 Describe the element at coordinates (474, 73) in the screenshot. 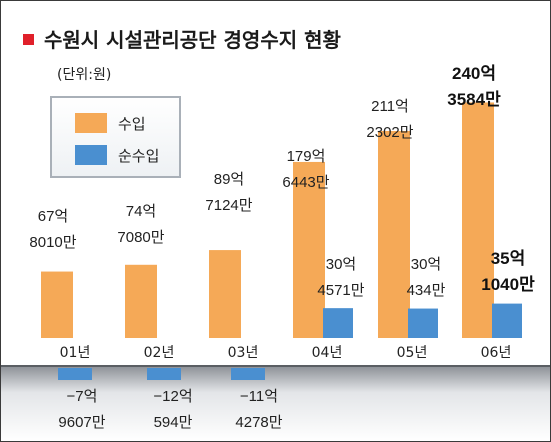

I see `income-value-label: 240억` at that location.